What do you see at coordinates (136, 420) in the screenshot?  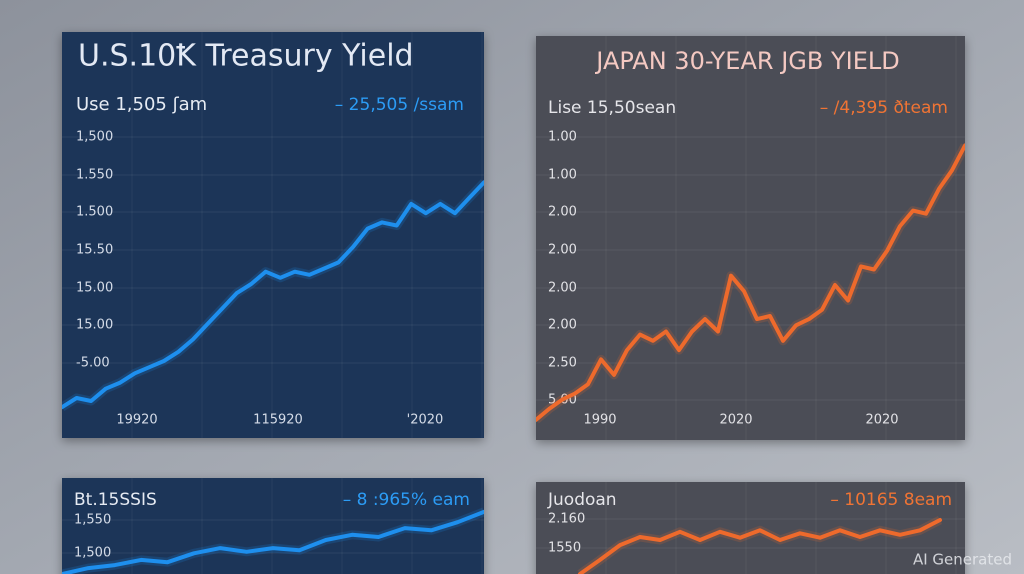 I see `x-label: 19920` at bounding box center [136, 420].